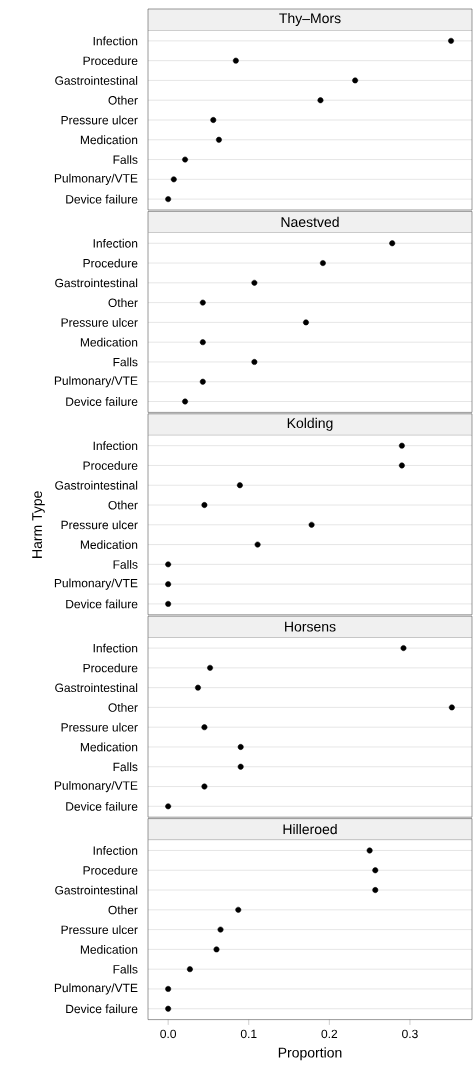  I want to click on chart-title: Naestved, so click(310, 222).